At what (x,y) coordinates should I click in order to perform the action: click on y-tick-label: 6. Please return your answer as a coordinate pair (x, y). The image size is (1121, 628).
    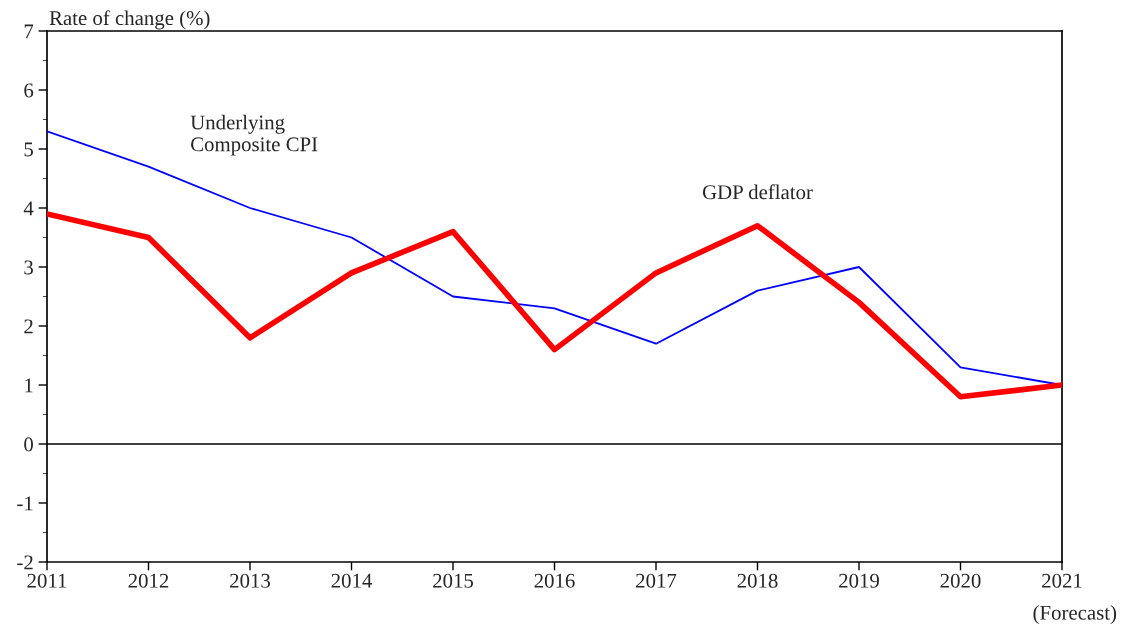
    Looking at the image, I should click on (29, 90).